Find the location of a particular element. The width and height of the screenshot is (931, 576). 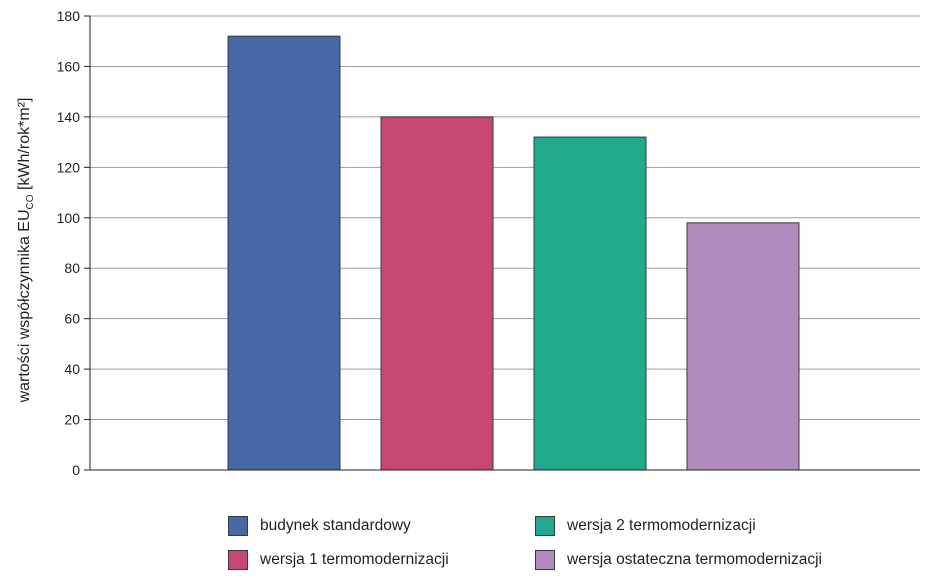

legend-label: wersja 1 termomodernizacji is located at coordinates (354, 559).